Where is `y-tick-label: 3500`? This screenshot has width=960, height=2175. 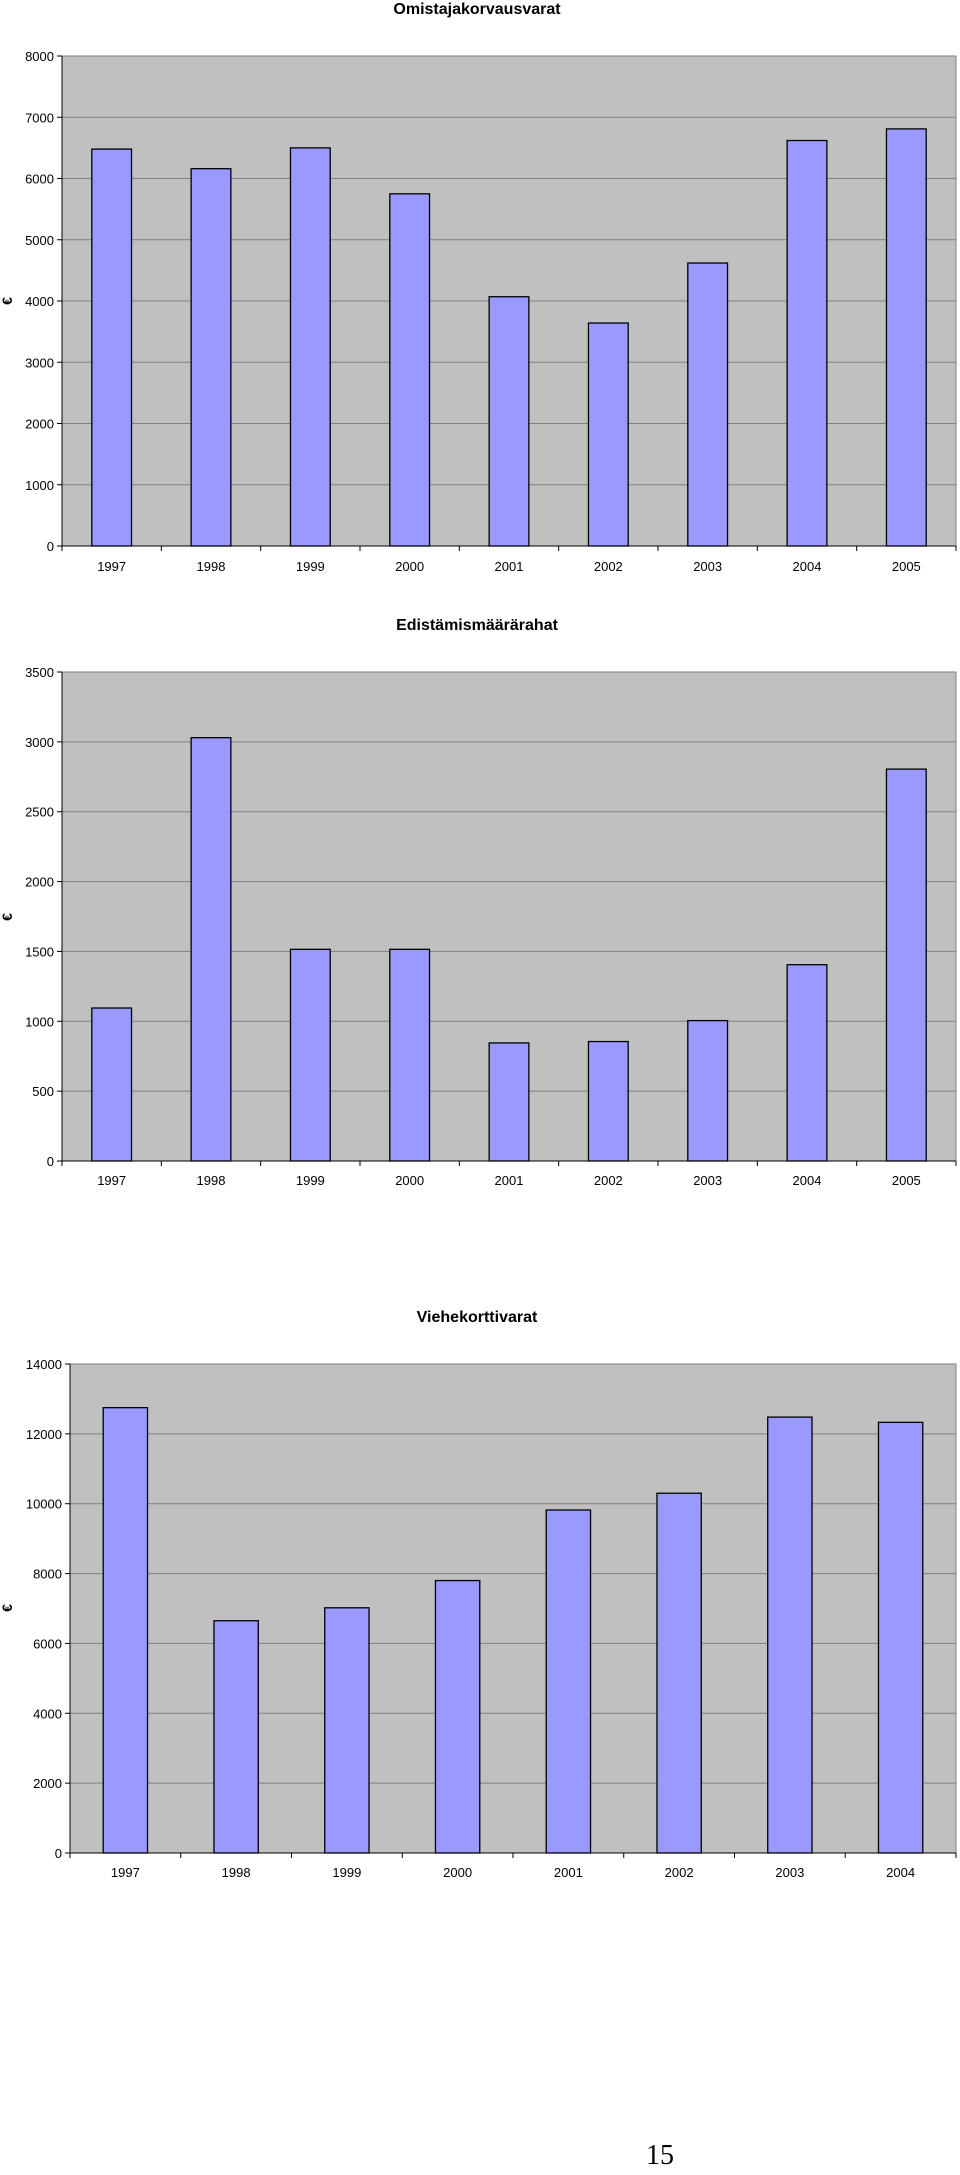 y-tick-label: 3500 is located at coordinates (39, 672).